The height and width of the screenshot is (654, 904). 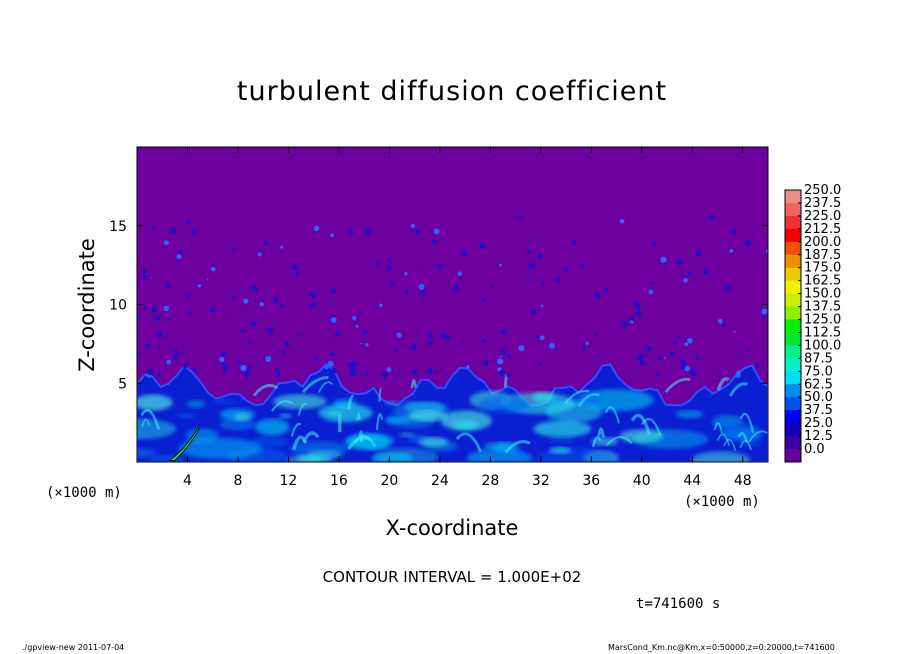 I want to click on y-tick-label: 10, so click(x=118, y=306).